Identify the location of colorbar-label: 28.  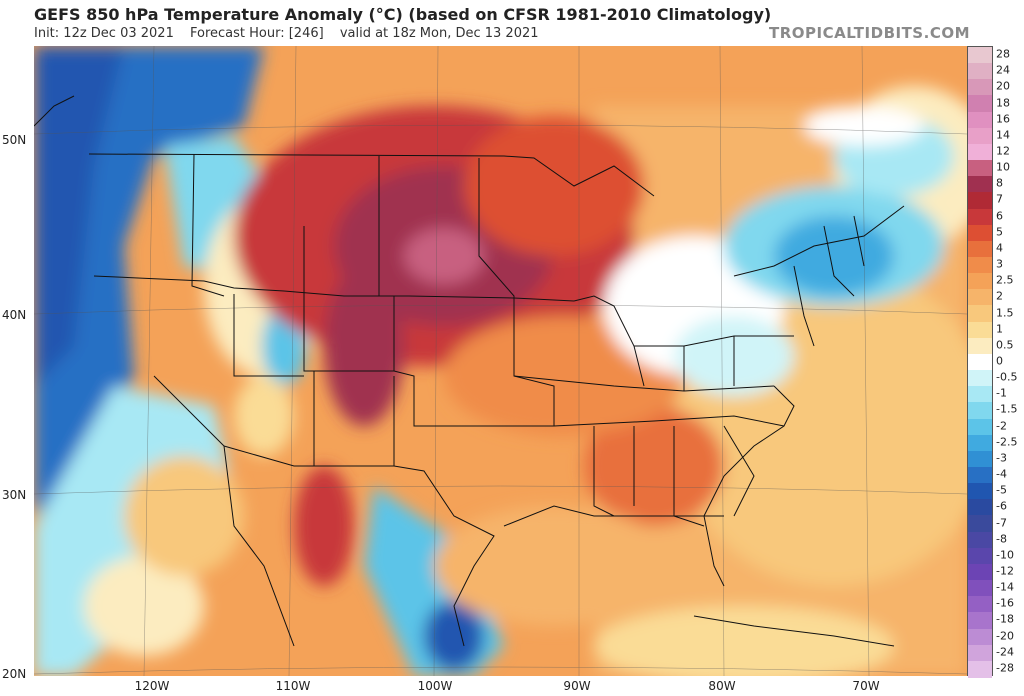
(1003, 54).